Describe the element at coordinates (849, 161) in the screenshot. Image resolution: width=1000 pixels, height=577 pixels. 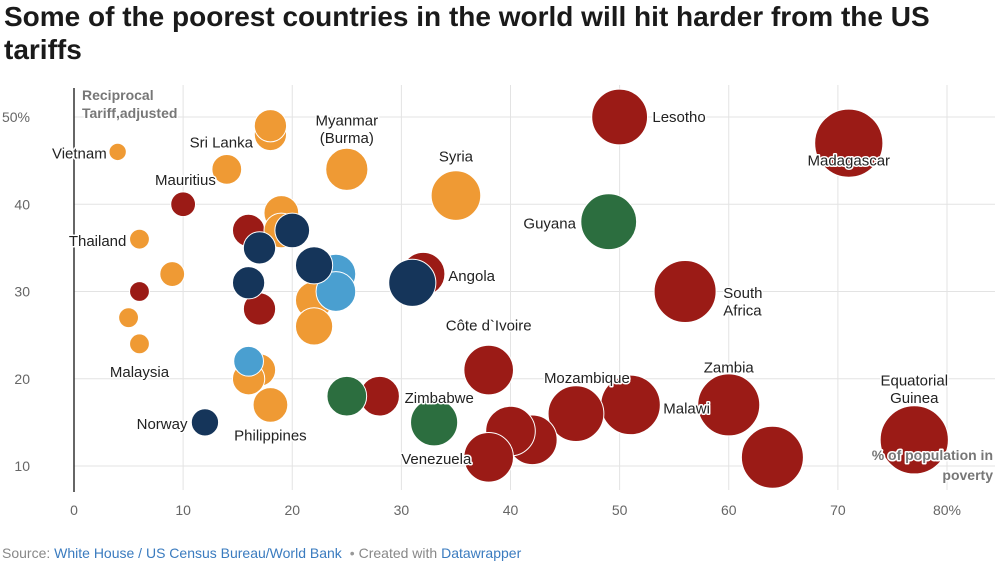
I see `point-label: Madagascar` at that location.